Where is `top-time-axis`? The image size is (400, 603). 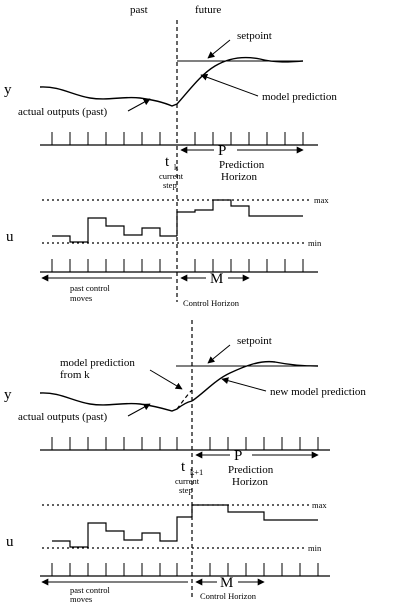 top-time-axis is located at coordinates (179, 139).